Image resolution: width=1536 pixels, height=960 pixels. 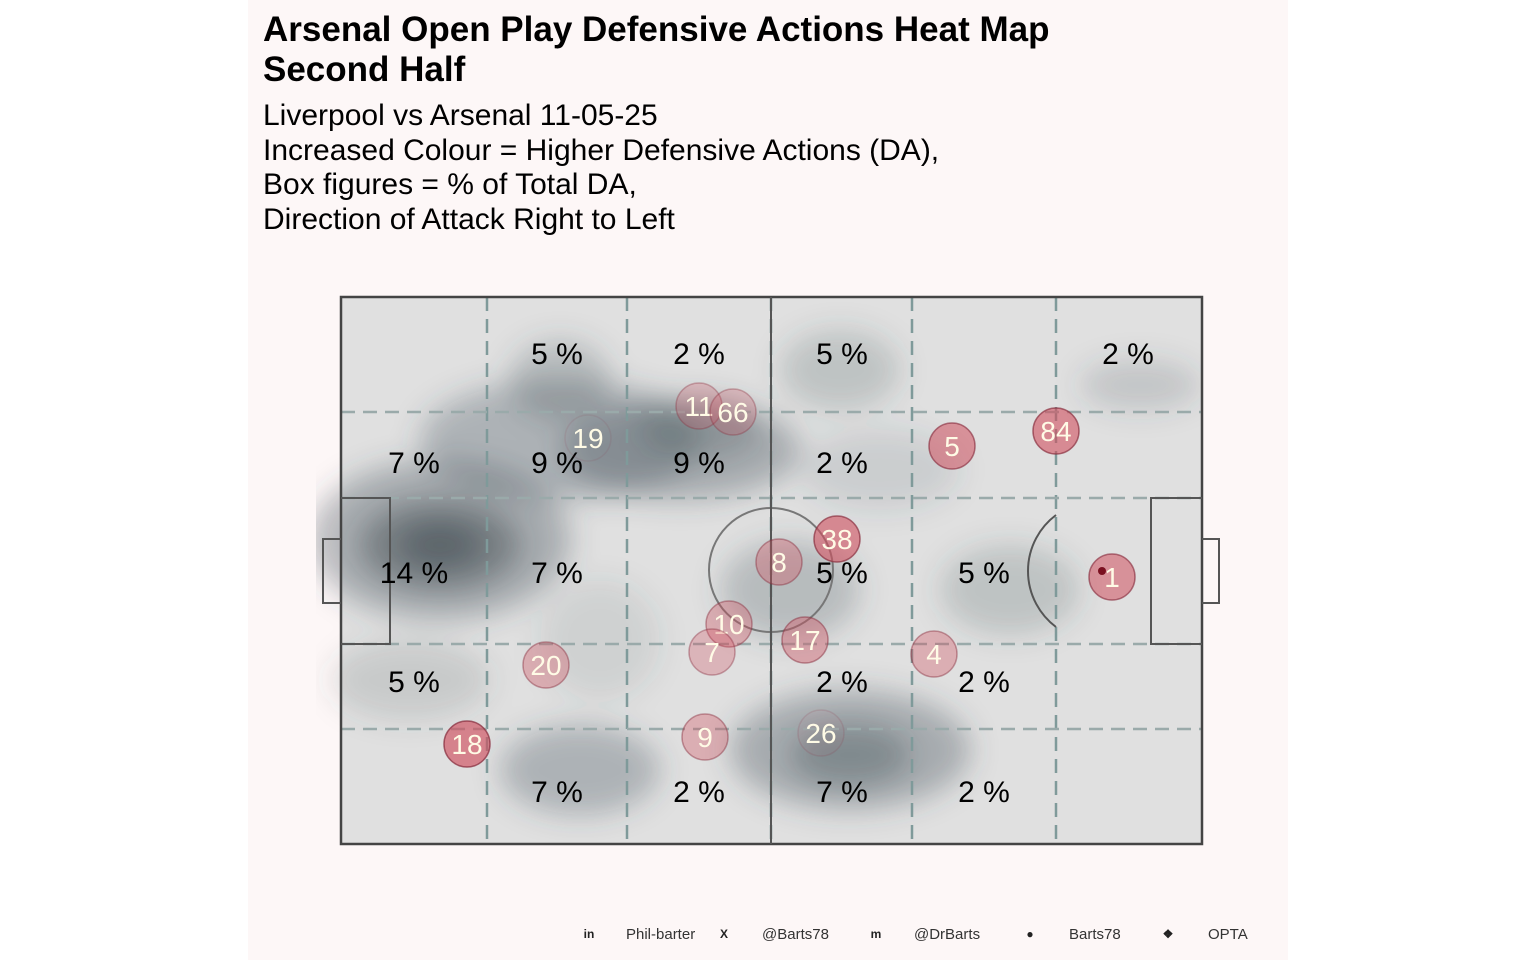 I want to click on player-number: 26, so click(x=820, y=733).